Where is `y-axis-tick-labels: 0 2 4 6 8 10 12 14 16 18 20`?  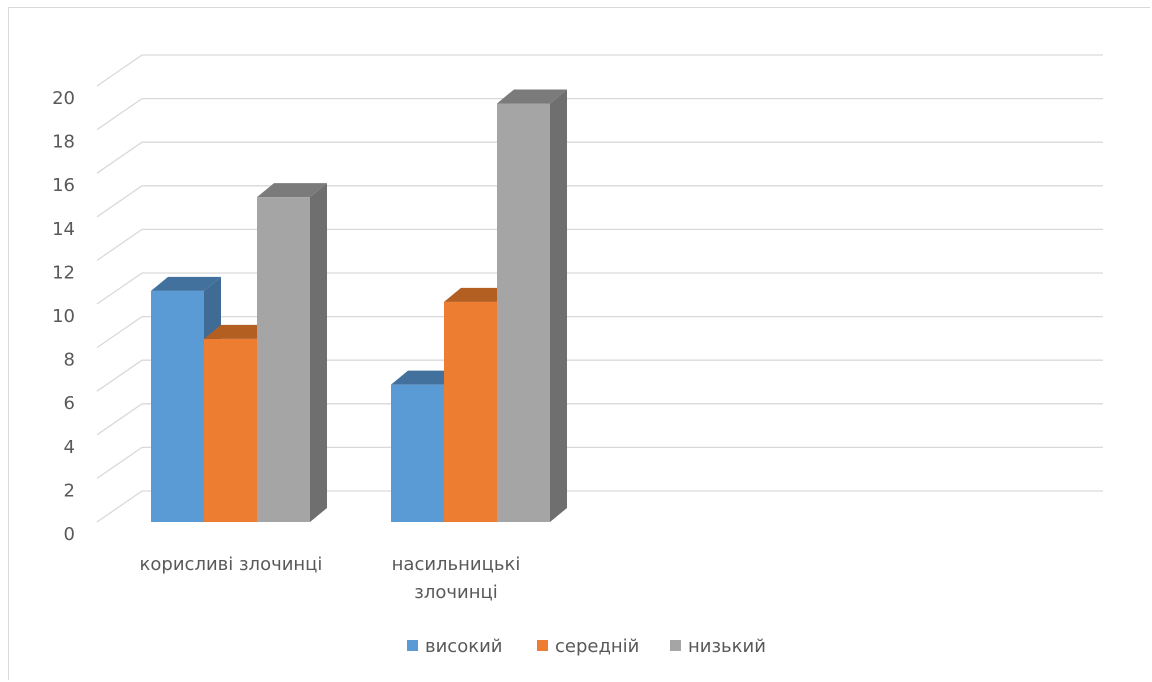
y-axis-tick-labels: 0 2 4 6 8 10 12 14 16 18 20 is located at coordinates (63, 316).